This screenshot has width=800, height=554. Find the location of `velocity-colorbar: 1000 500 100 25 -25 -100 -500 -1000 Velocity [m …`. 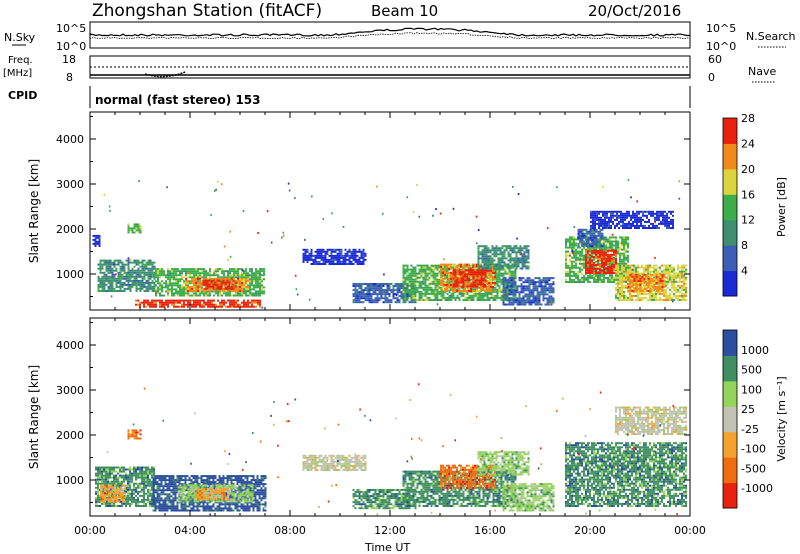

velocity-colorbar: 1000 500 100 25 -25 -100 -500 -1000 Velocity [m … is located at coordinates (755, 419).